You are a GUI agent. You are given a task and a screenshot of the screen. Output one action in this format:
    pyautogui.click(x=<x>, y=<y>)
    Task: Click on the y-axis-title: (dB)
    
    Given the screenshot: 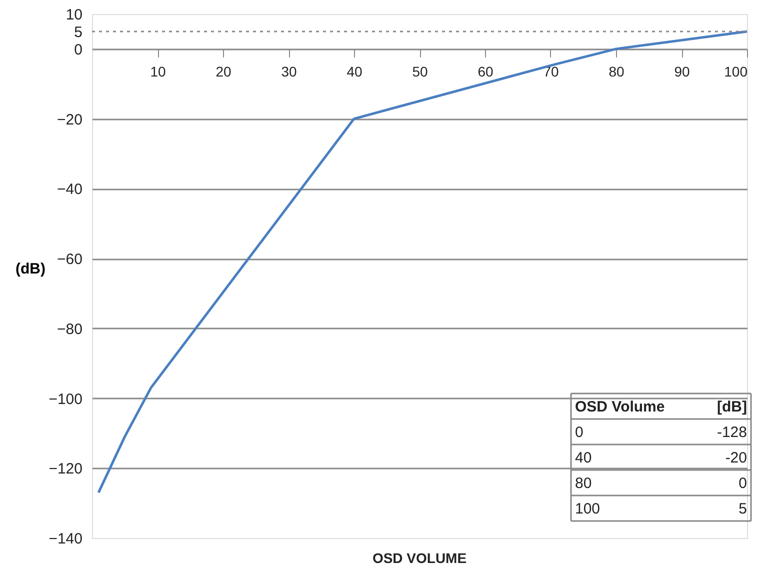 What is the action you would take?
    pyautogui.click(x=31, y=269)
    